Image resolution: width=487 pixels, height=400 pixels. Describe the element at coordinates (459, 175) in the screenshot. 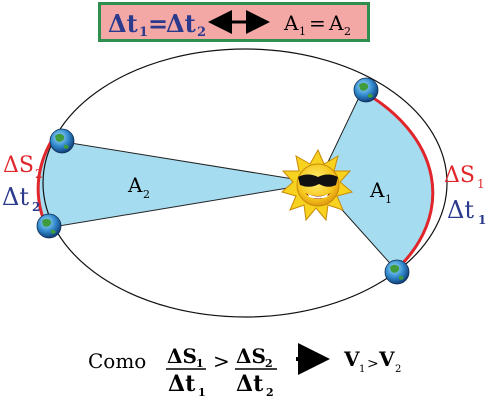

I see `label-ds1: ΔS` at that location.